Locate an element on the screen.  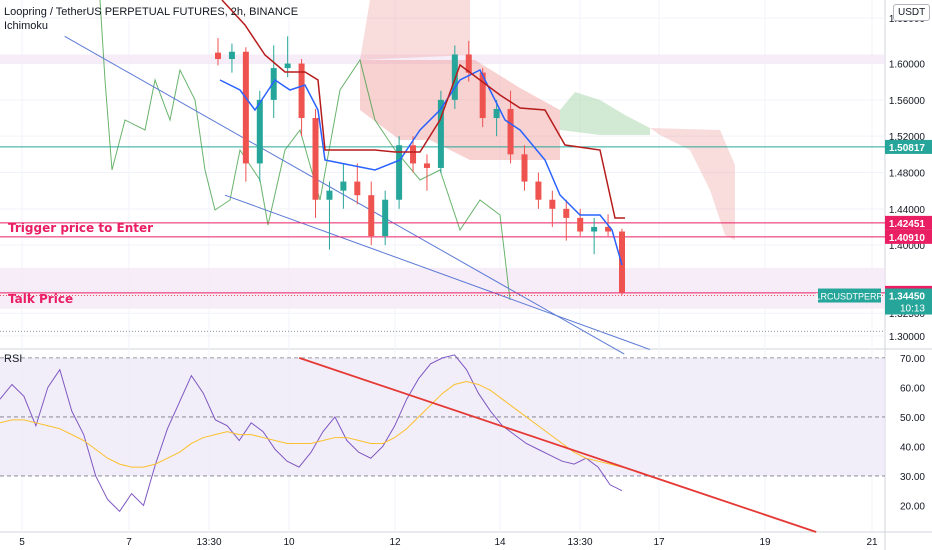
rsi-y-tick-label: 50.00 is located at coordinates (912, 418).